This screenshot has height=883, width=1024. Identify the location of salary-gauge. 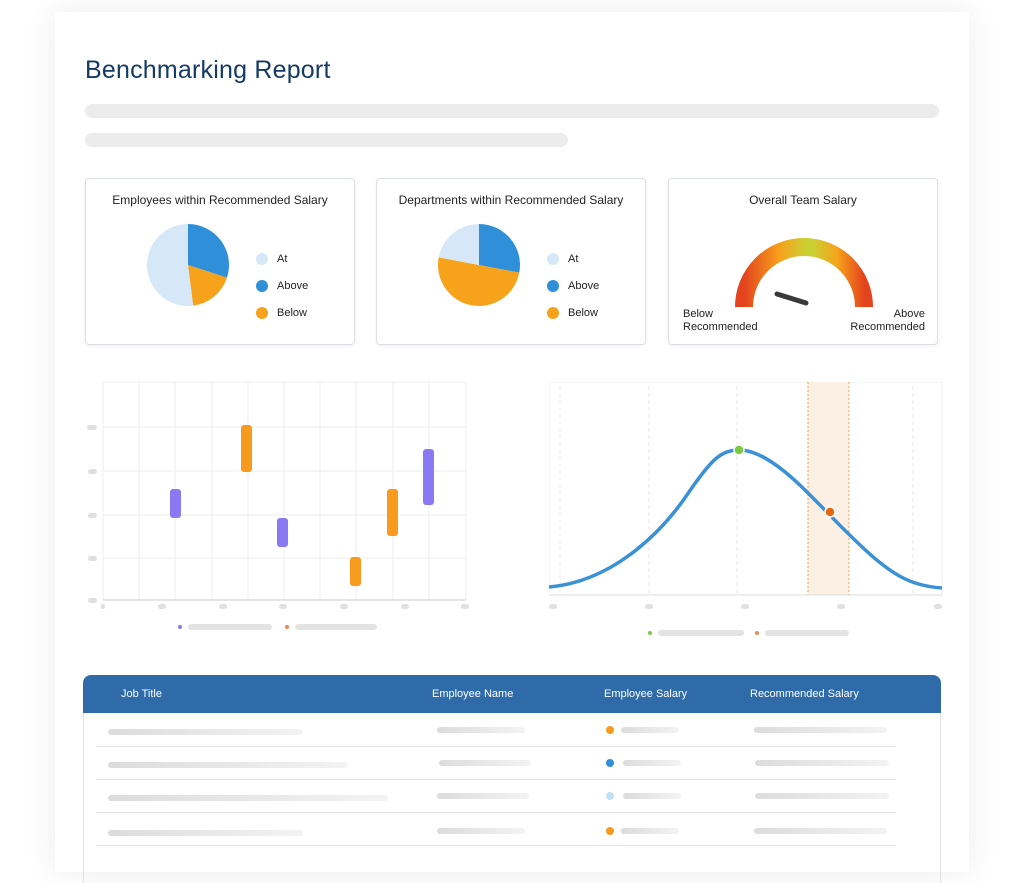
(804, 273).